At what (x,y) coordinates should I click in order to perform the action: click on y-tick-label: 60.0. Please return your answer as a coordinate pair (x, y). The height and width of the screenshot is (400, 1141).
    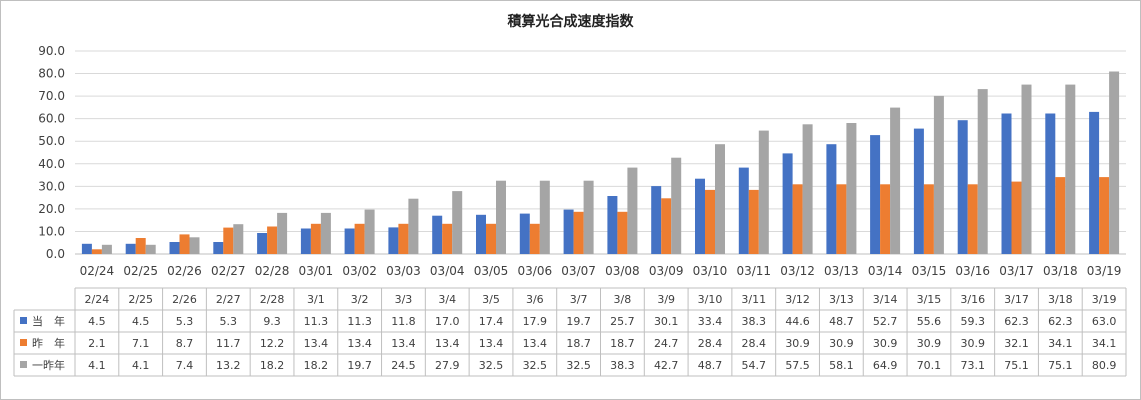
    Looking at the image, I should click on (51, 119).